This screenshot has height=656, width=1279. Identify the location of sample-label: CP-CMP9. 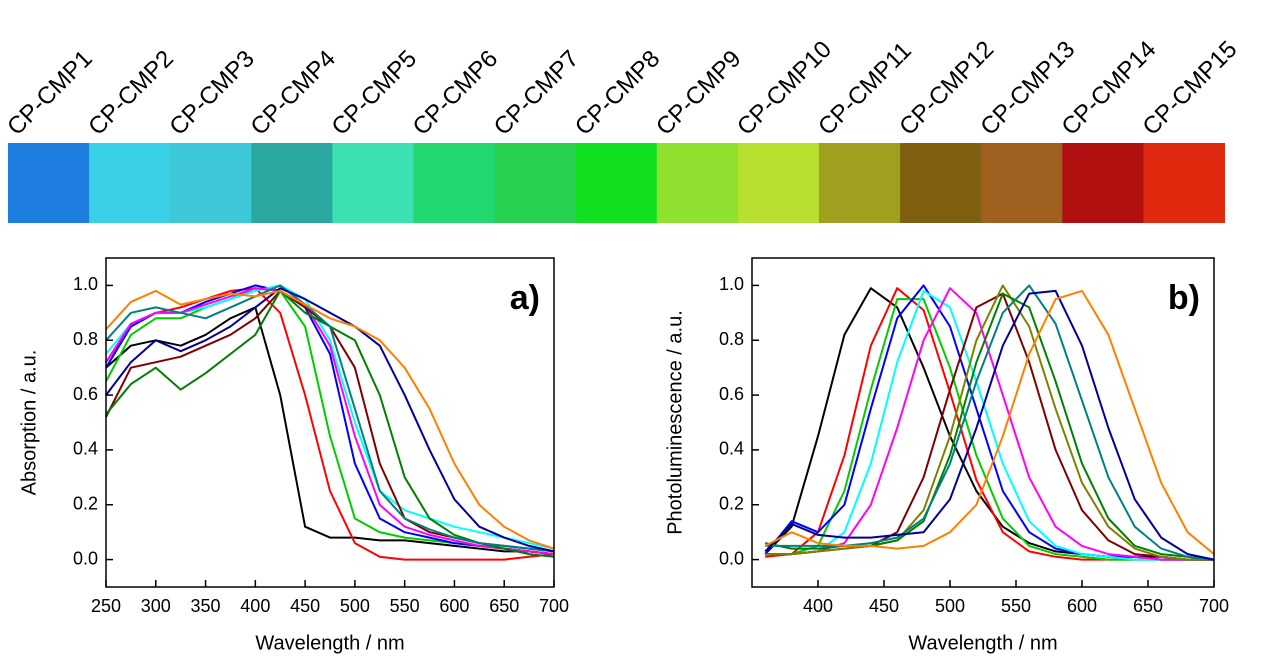
(698, 92).